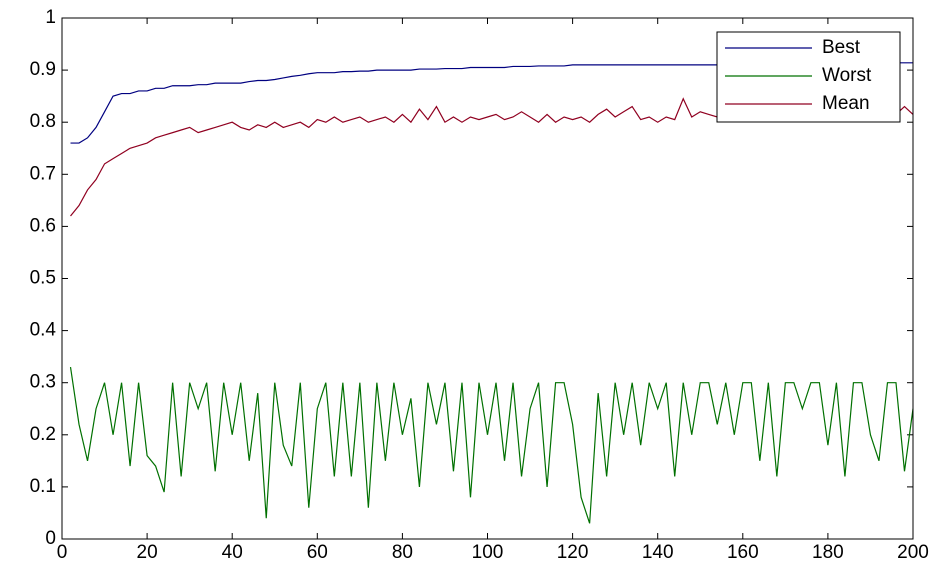 This screenshot has width=934, height=564. I want to click on x-tick-label: 80, so click(402, 552).